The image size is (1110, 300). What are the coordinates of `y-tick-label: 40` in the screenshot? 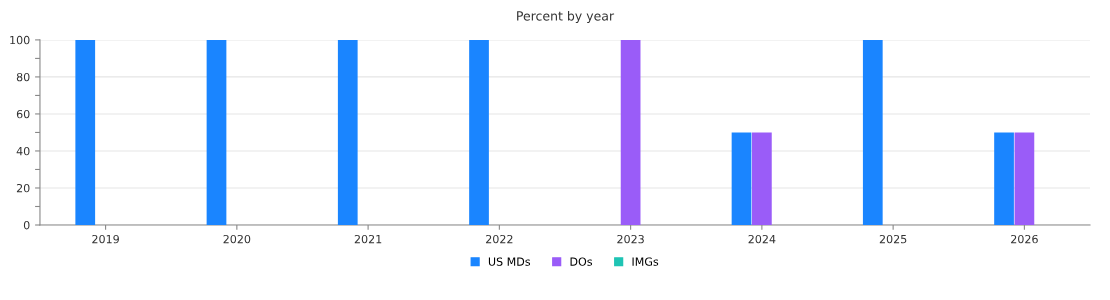 It's located at (23, 151).